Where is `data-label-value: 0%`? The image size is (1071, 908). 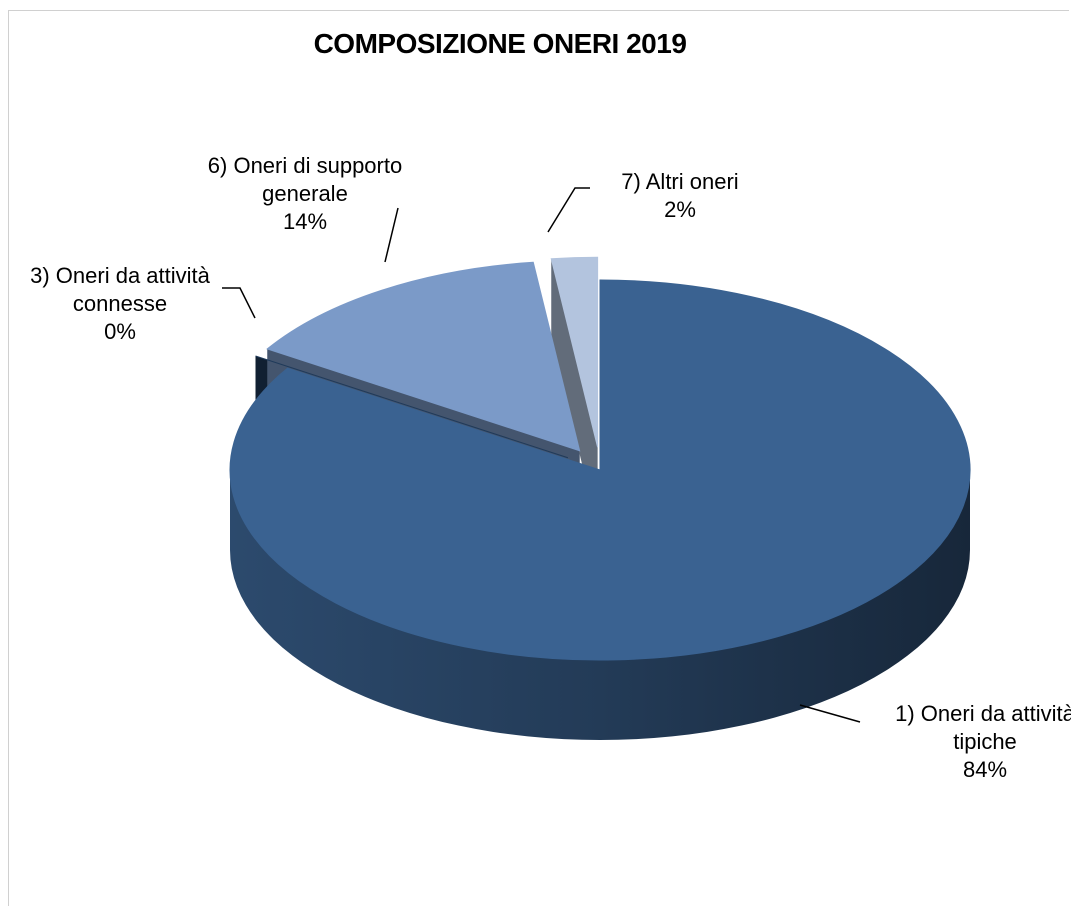
data-label-value: 0% is located at coordinates (120, 331).